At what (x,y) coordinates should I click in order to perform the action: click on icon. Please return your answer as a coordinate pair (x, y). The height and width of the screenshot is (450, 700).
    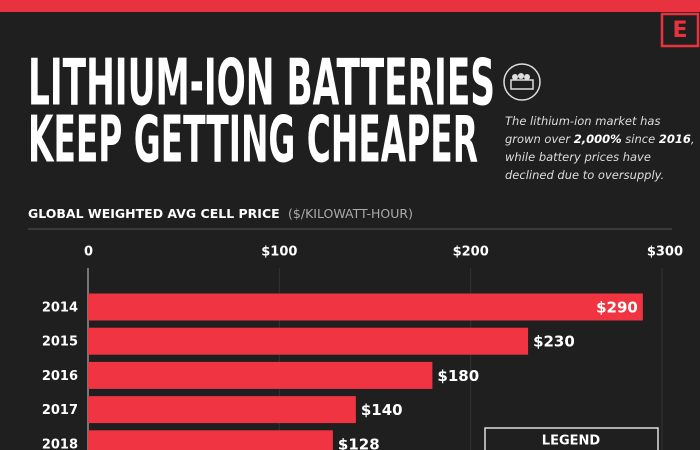
    Looking at the image, I should click on (522, 82).